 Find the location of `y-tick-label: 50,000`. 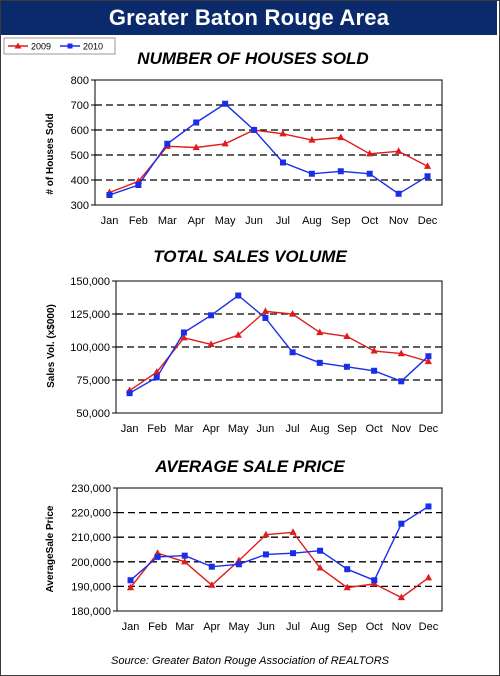

y-tick-label: 50,000 is located at coordinates (93, 414).